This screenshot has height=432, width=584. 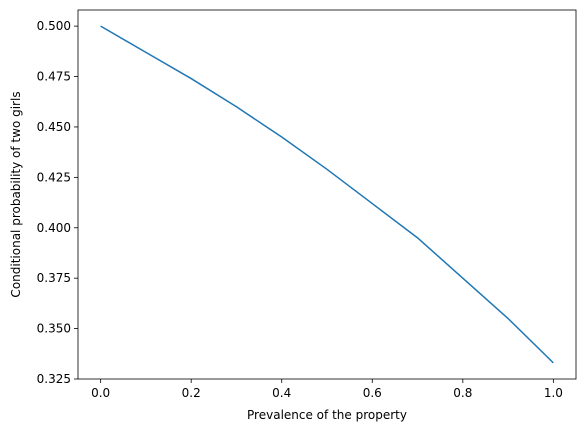 I want to click on y-tick-label: 0.375, so click(x=54, y=278).